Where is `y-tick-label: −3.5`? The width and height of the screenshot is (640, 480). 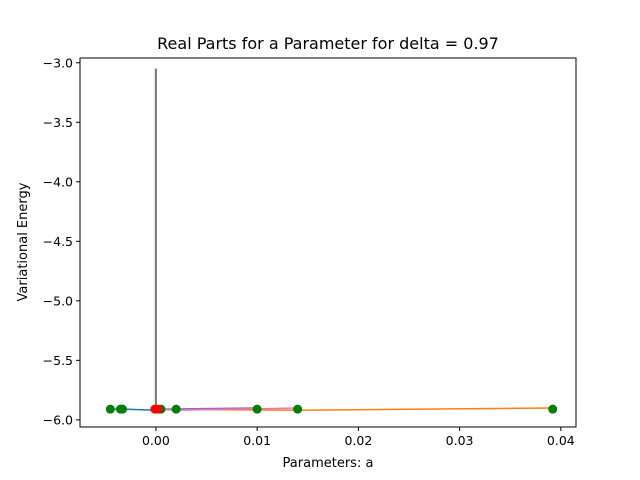
y-tick-label: −3.5 is located at coordinates (58, 122).